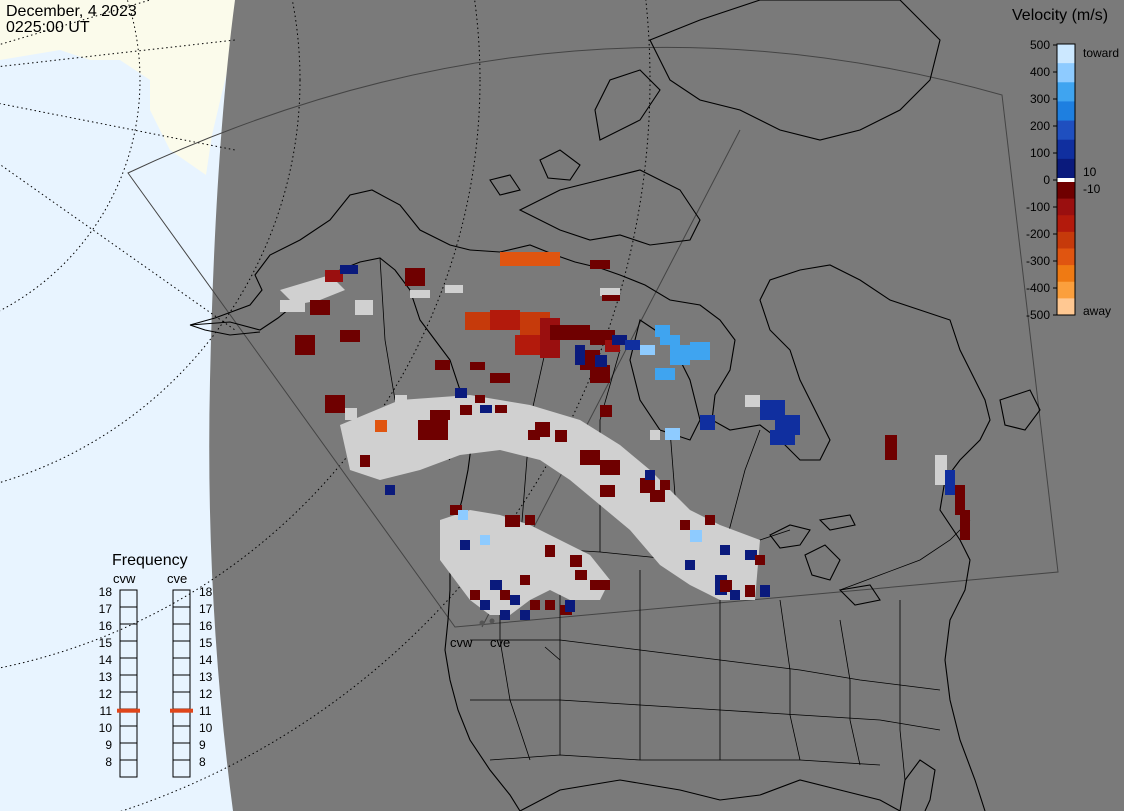  I want to click on velocity-tick-label: 500, so click(1040, 45).